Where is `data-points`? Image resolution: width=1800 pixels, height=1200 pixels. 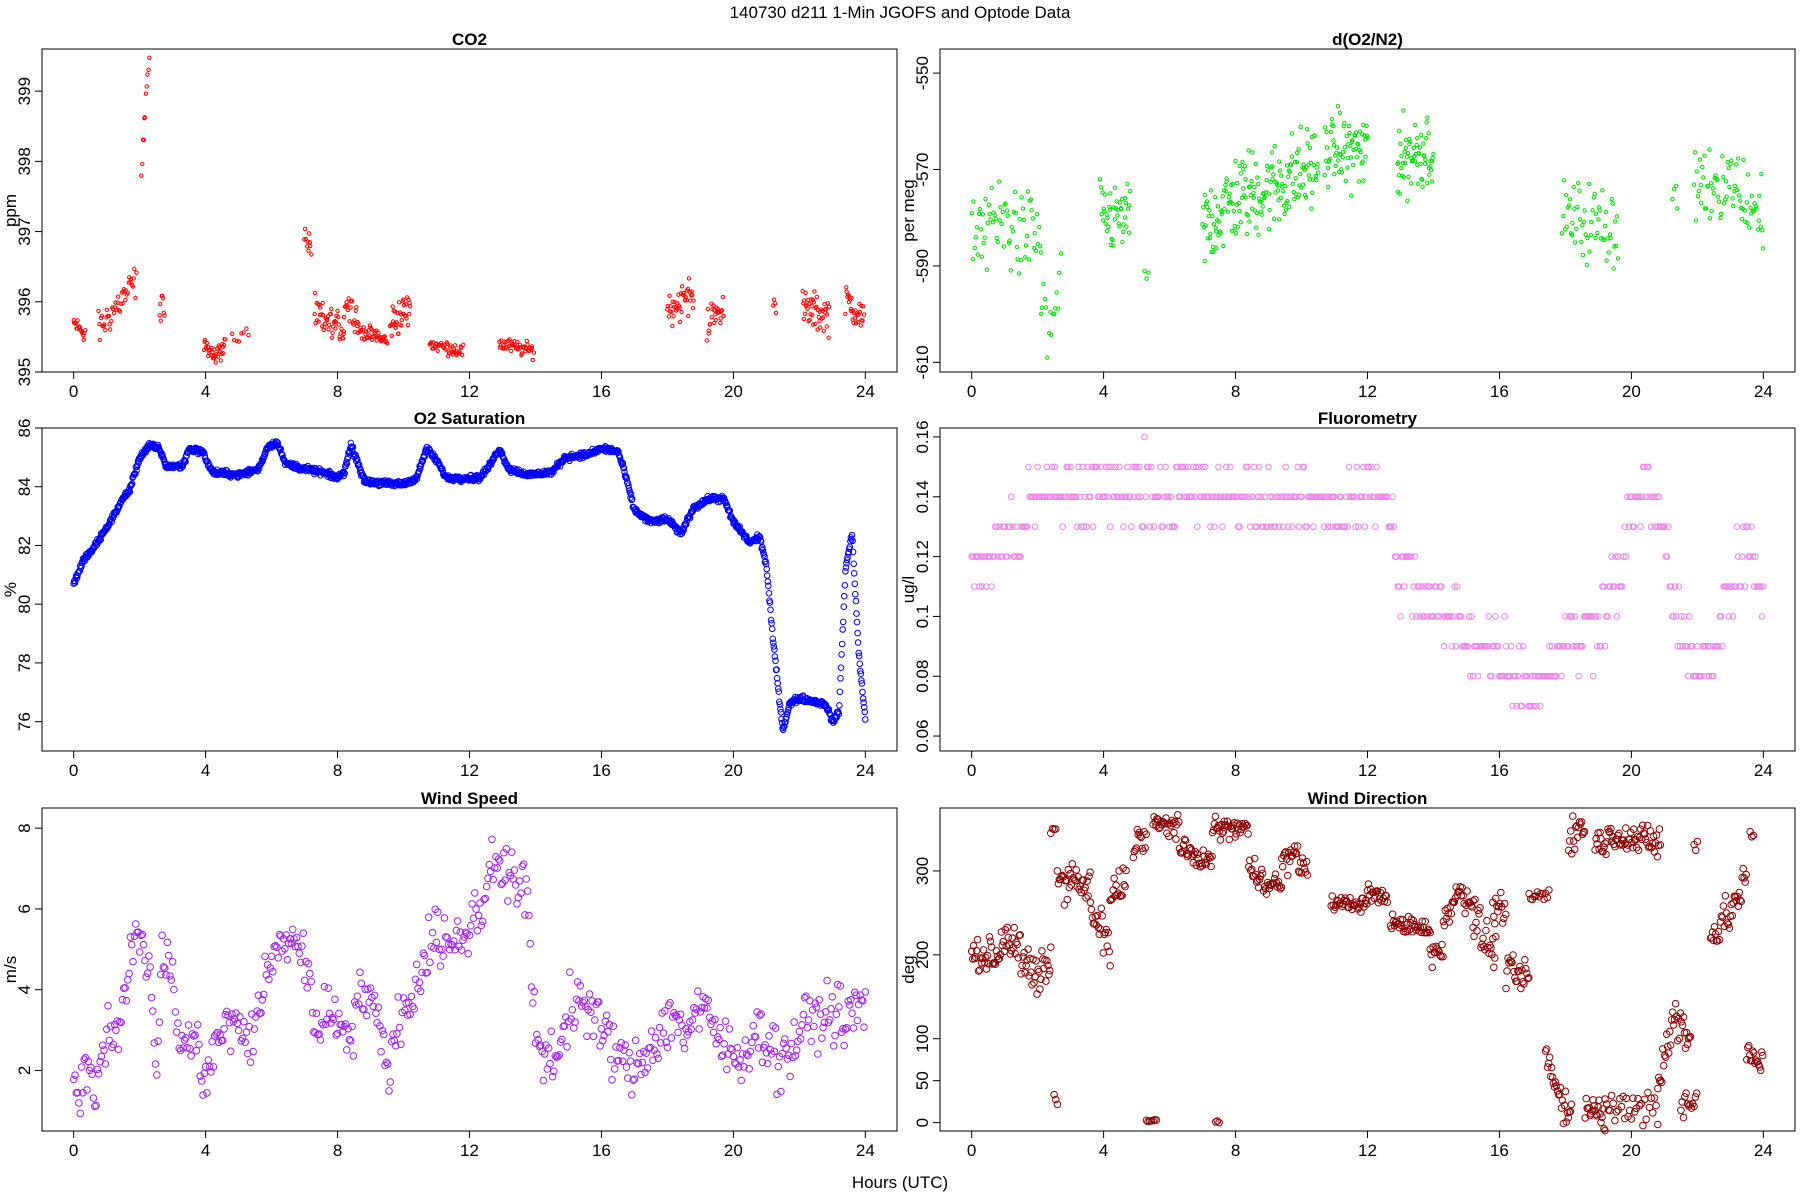 data-points is located at coordinates (1367, 232).